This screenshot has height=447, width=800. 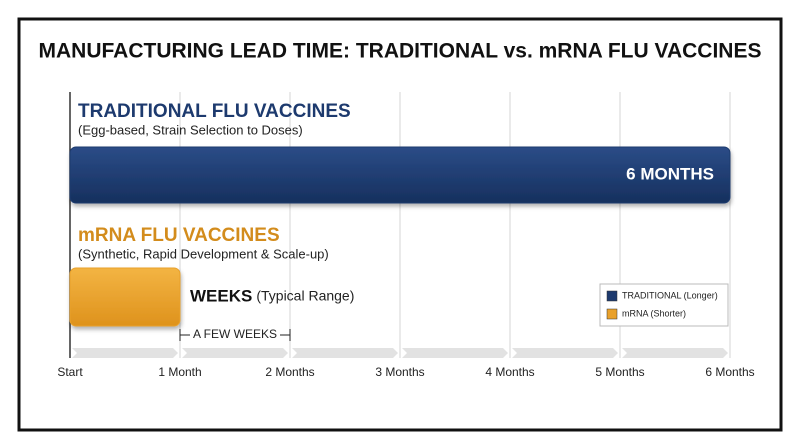 What do you see at coordinates (289, 372) in the screenshot?
I see `x-tick-label: 2 Months` at bounding box center [289, 372].